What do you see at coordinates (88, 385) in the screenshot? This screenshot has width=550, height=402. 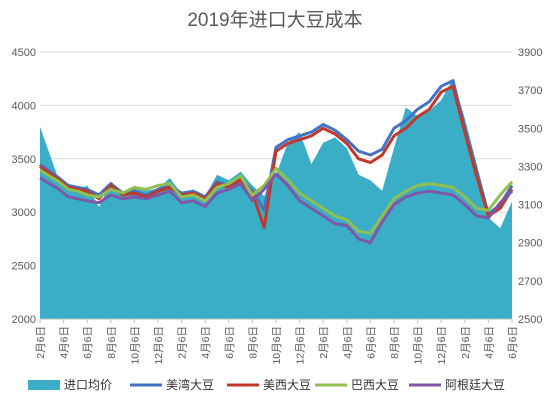 I see `legend-label: 进口均价` at bounding box center [88, 385].